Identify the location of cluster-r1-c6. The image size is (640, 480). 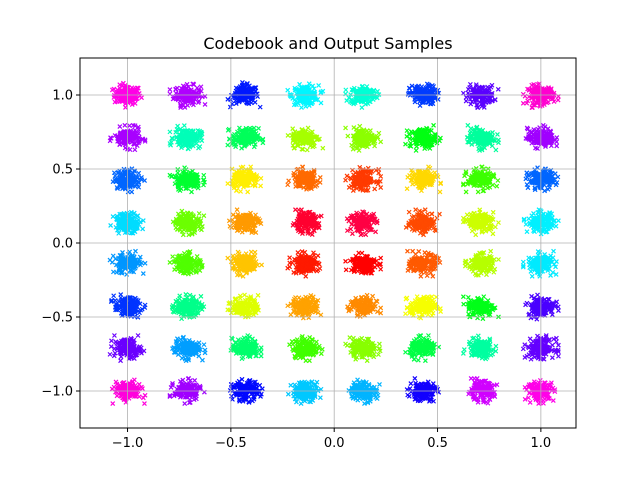
(482, 137).